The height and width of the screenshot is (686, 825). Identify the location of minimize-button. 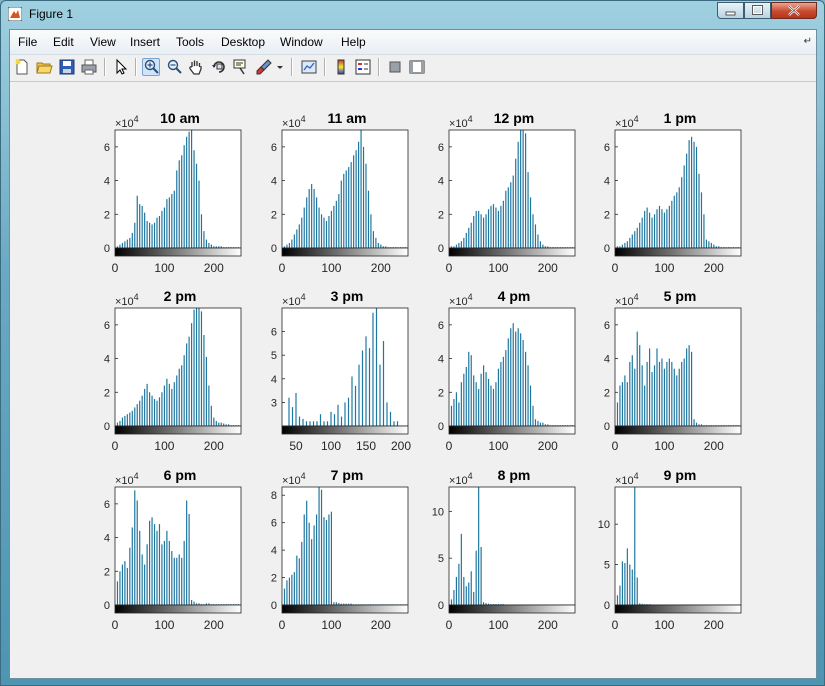
(730, 10).